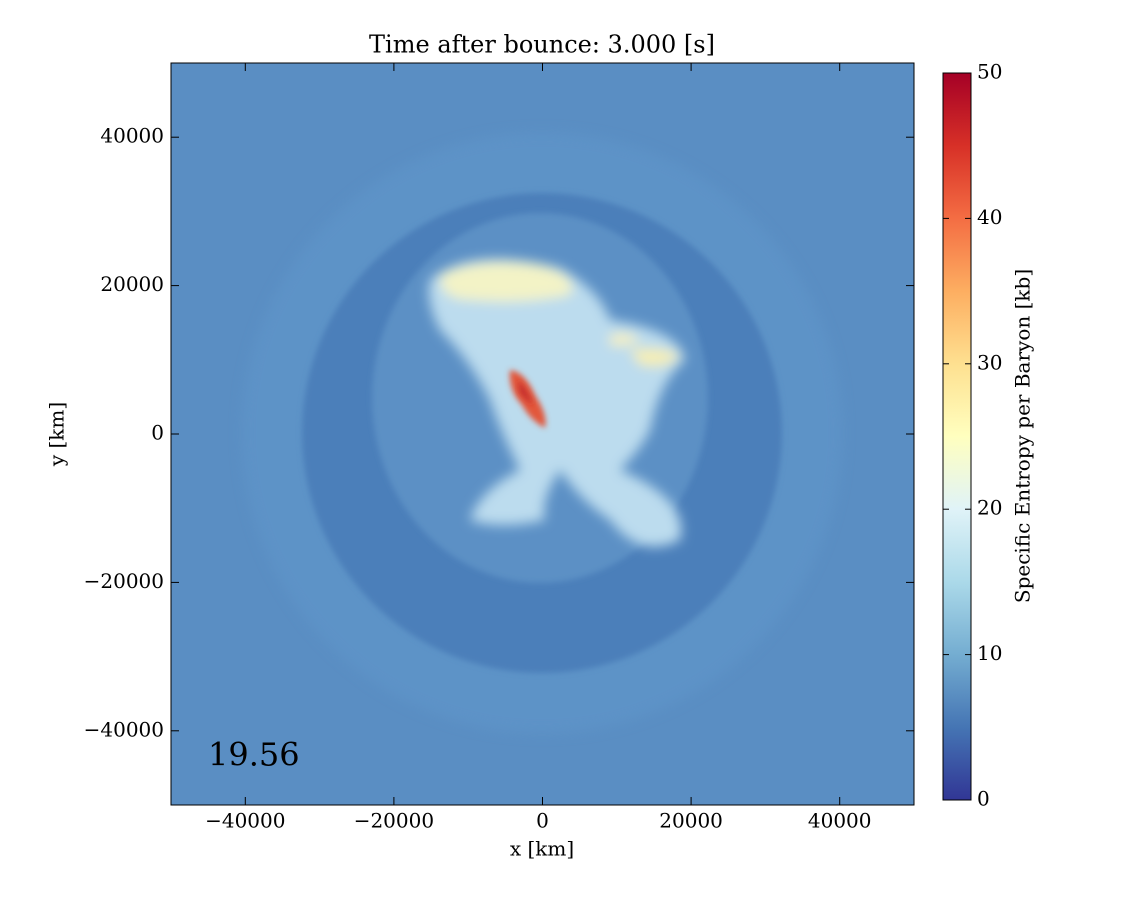 This screenshot has height=918, width=1142. I want to click on y-tick-label: −40000, so click(124, 729).